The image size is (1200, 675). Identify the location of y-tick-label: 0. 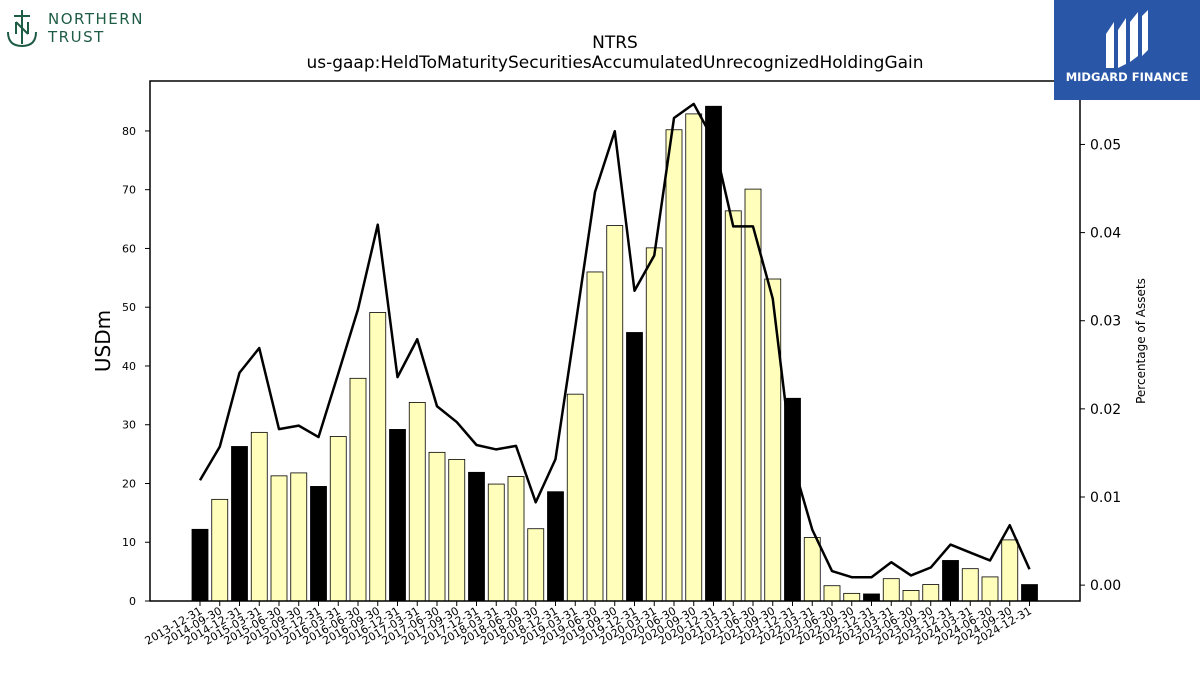
(132, 601).